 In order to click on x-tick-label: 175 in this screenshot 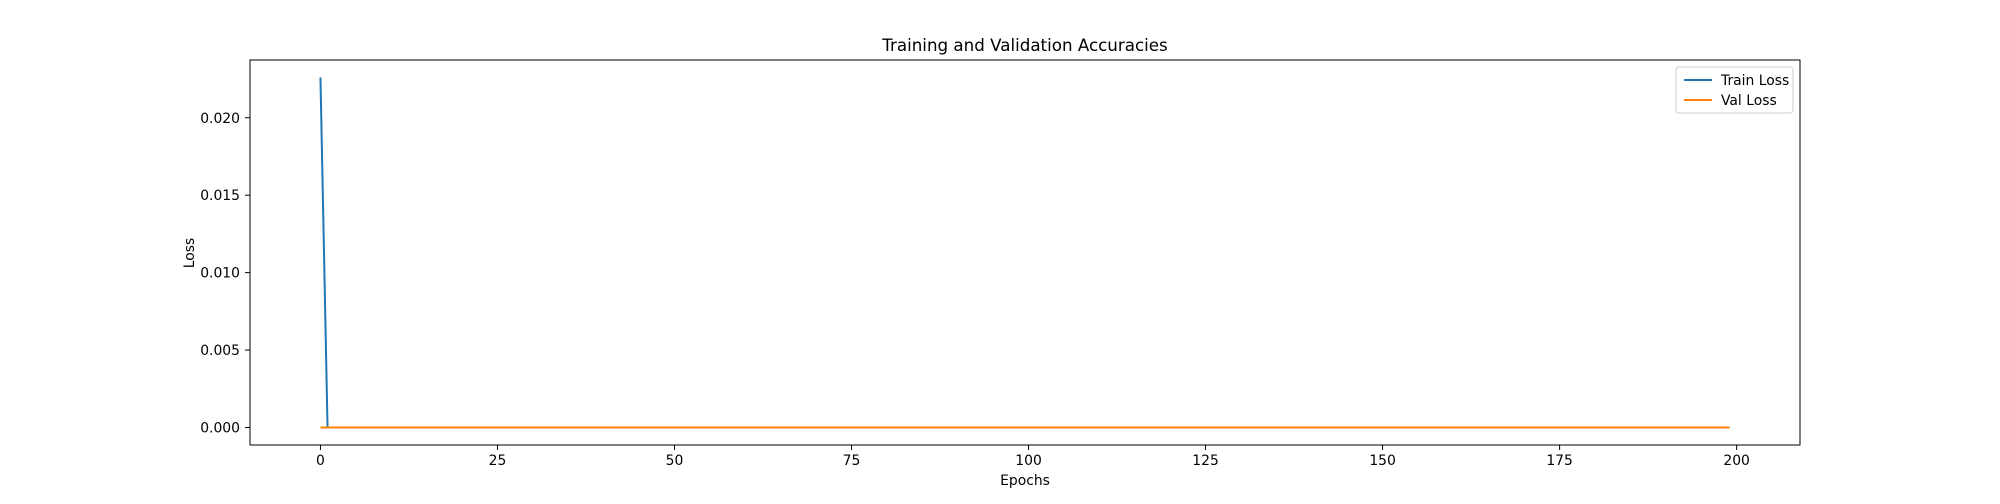, I will do `click(1559, 461)`.